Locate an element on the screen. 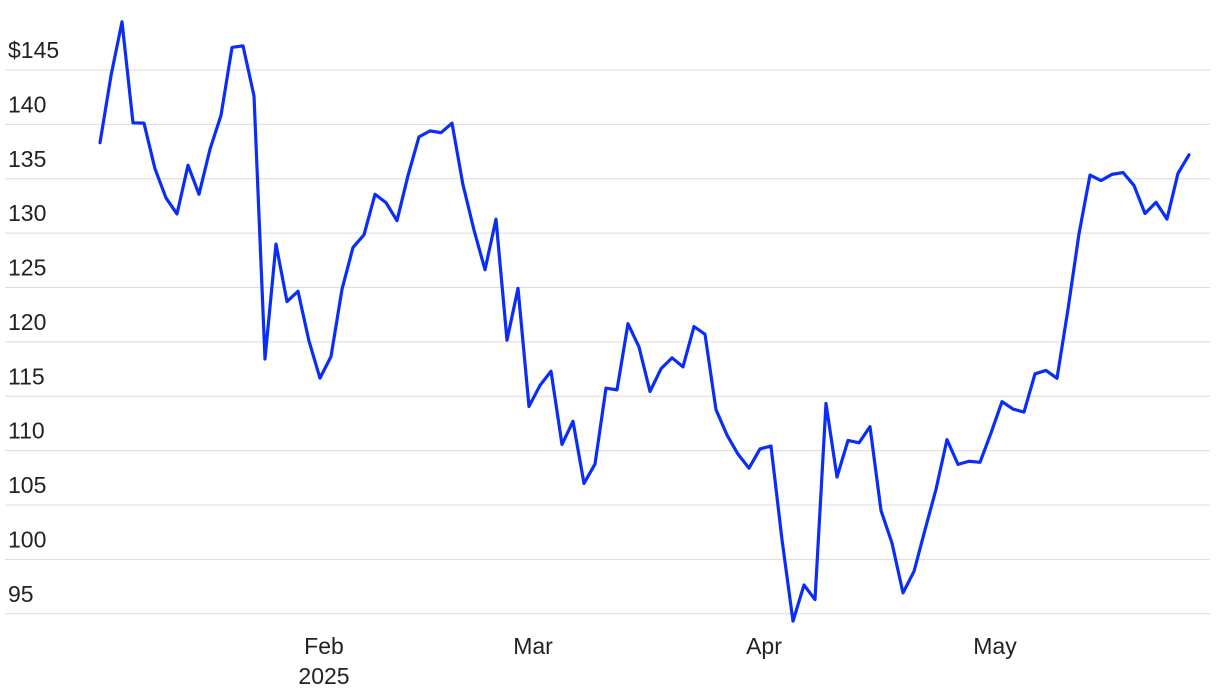  y-tick-label: 110 is located at coordinates (26, 431).